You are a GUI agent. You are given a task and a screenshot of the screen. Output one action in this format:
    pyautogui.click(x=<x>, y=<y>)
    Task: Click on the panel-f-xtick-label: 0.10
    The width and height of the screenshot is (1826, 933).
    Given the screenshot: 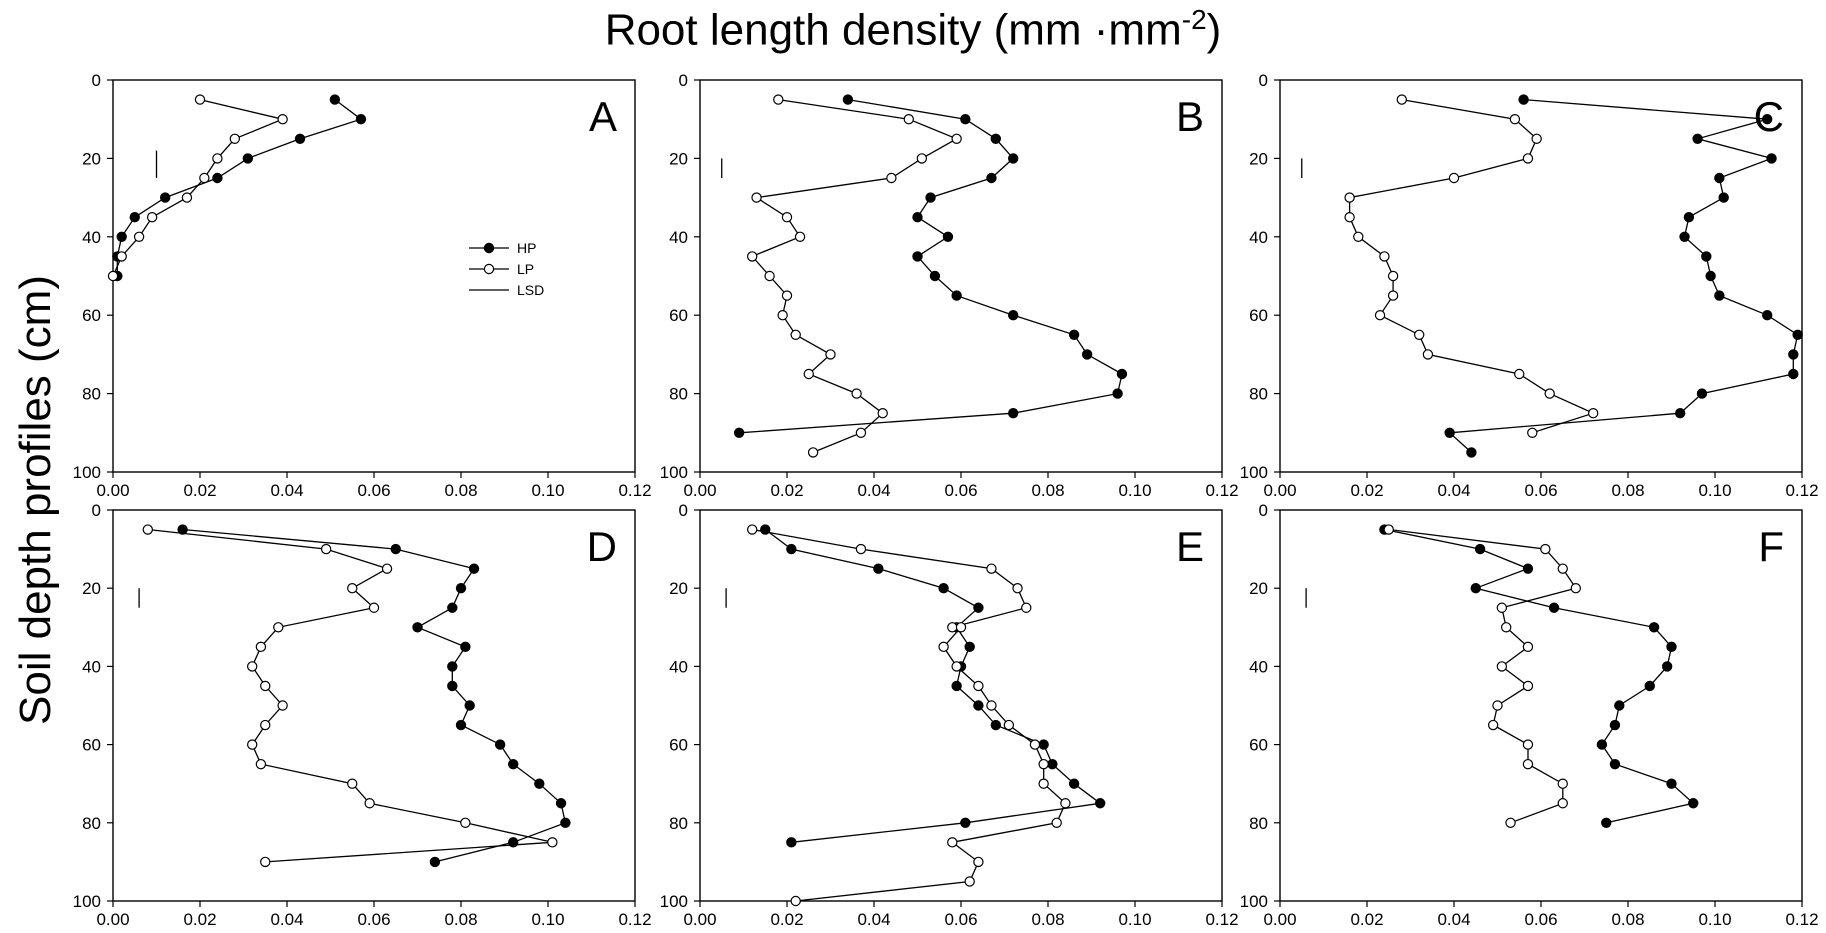 What is the action you would take?
    pyautogui.click(x=1714, y=919)
    